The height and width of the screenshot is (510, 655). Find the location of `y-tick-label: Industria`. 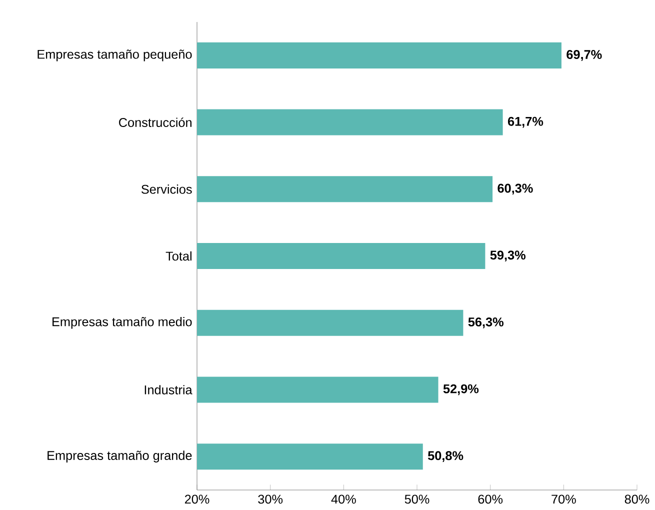

y-tick-label: Industria is located at coordinates (168, 389).